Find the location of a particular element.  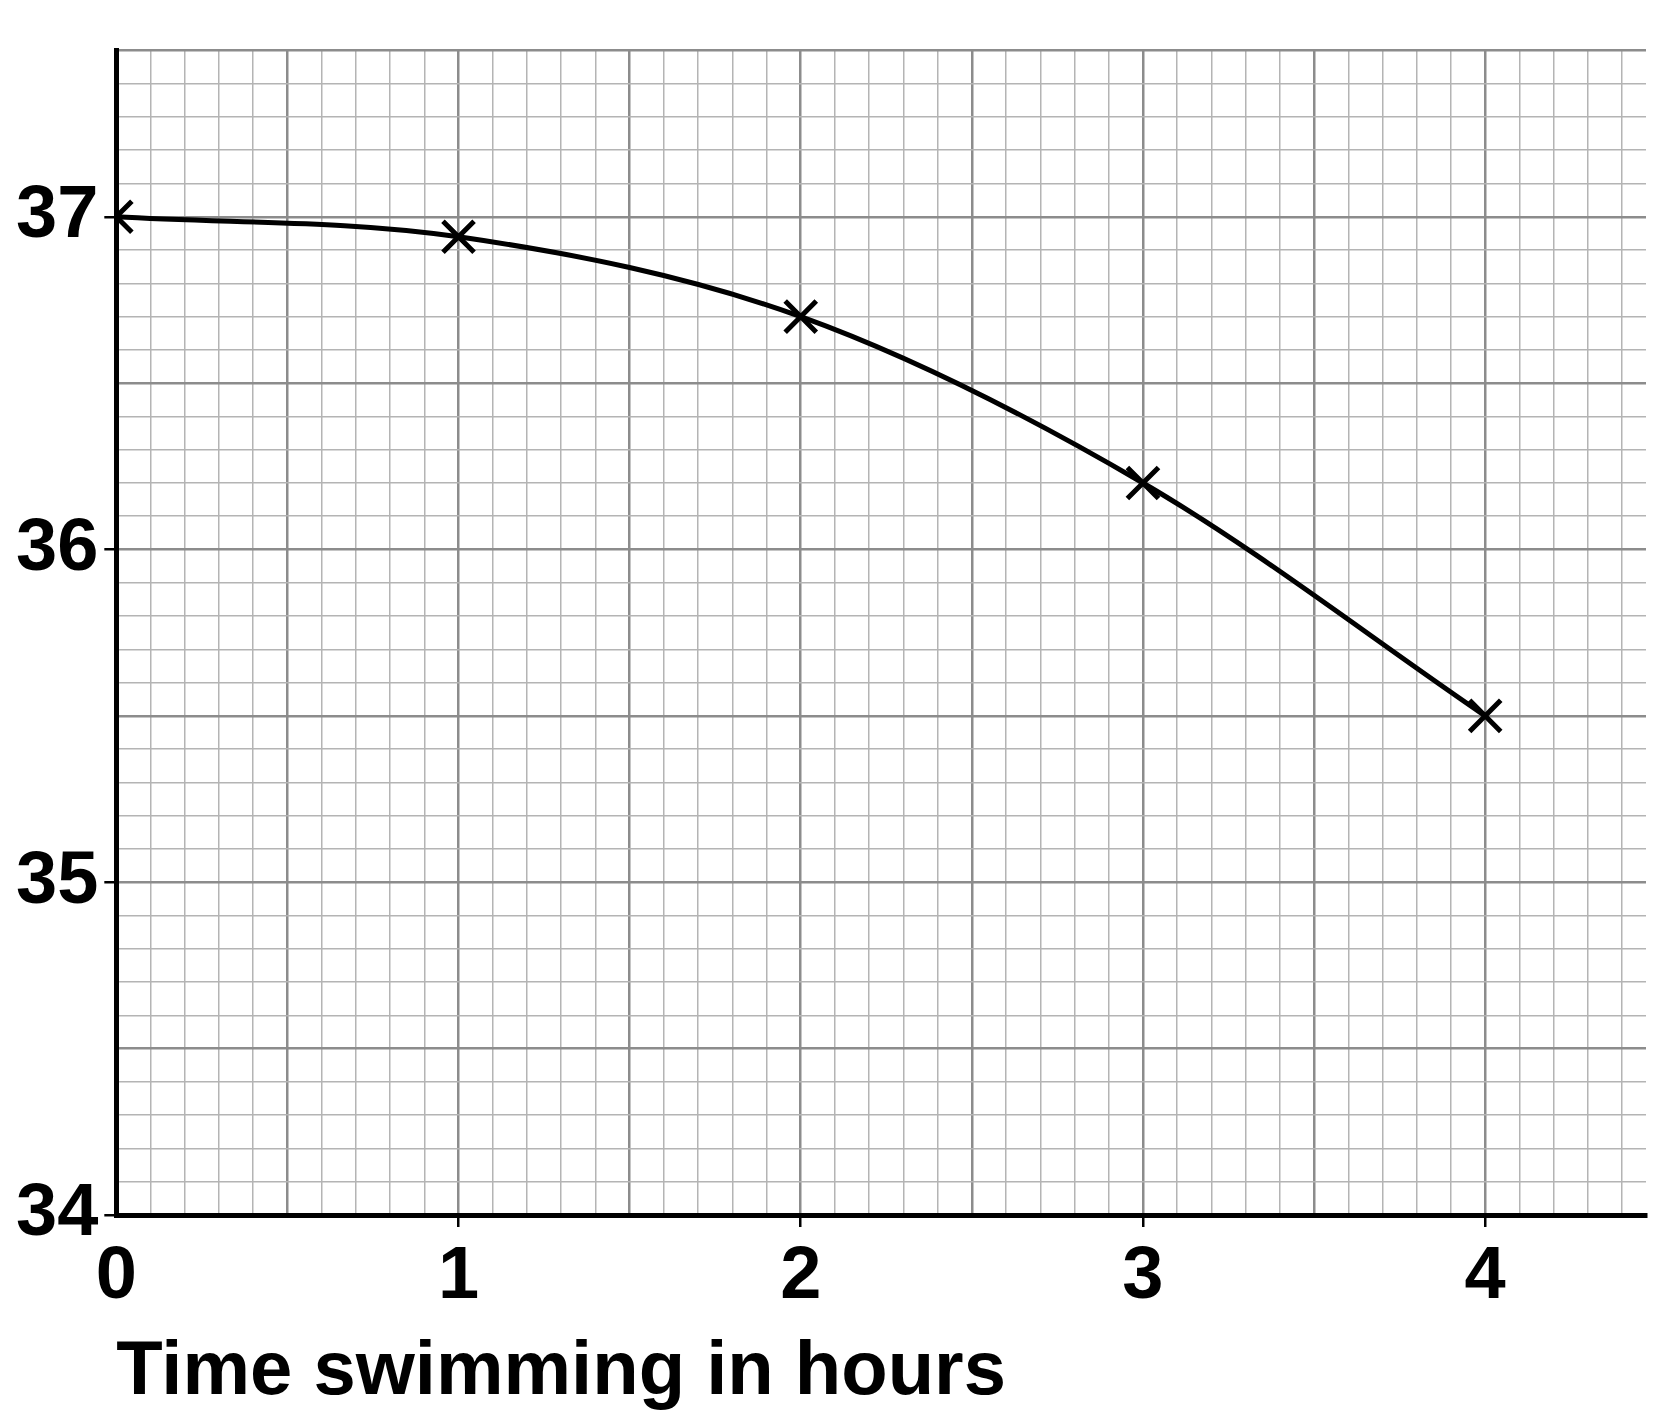

x-tick-label: 1 is located at coordinates (458, 1272).